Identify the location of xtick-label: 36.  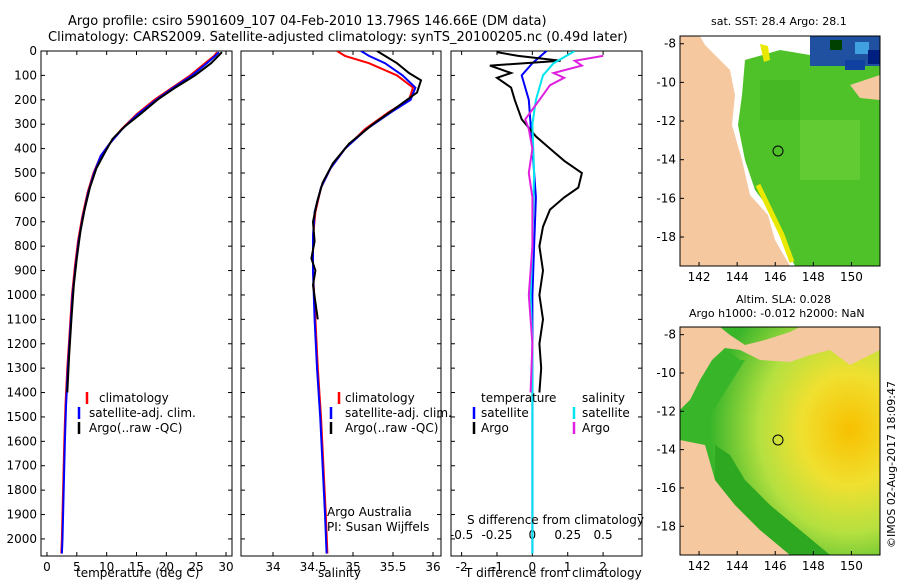
(432, 567).